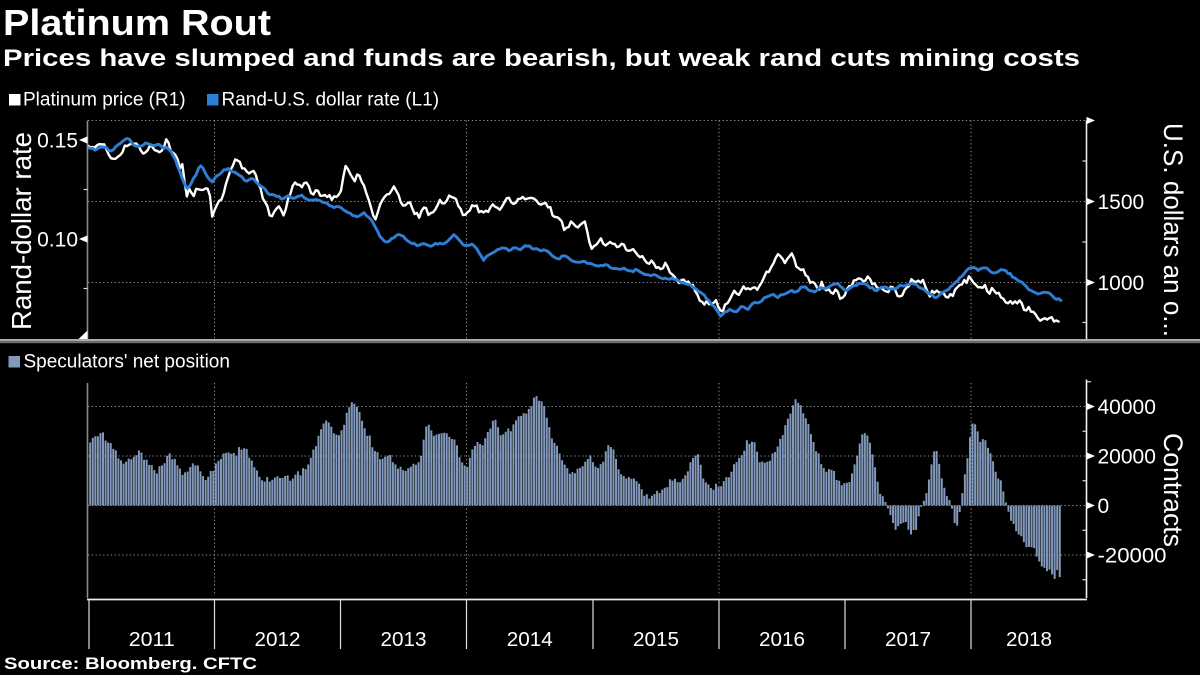 This screenshot has width=1200, height=675. What do you see at coordinates (137, 22) in the screenshot?
I see `svg-text: Platinum Rout` at bounding box center [137, 22].